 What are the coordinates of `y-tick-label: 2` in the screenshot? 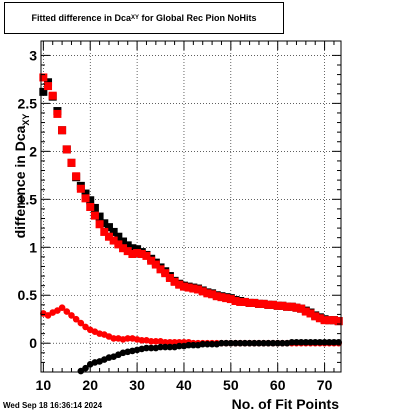 It's located at (33, 151).